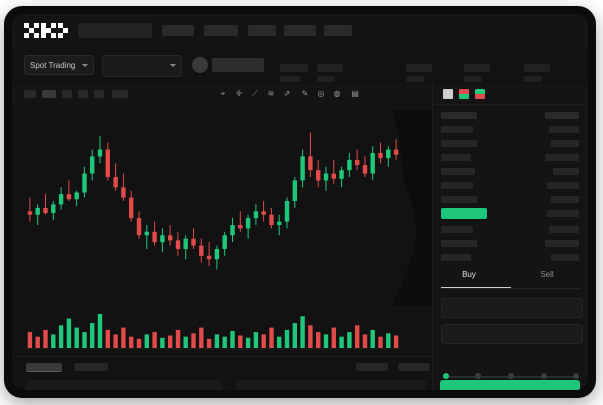  Describe the element at coordinates (510, 385) in the screenshot. I see `buy-button` at that location.